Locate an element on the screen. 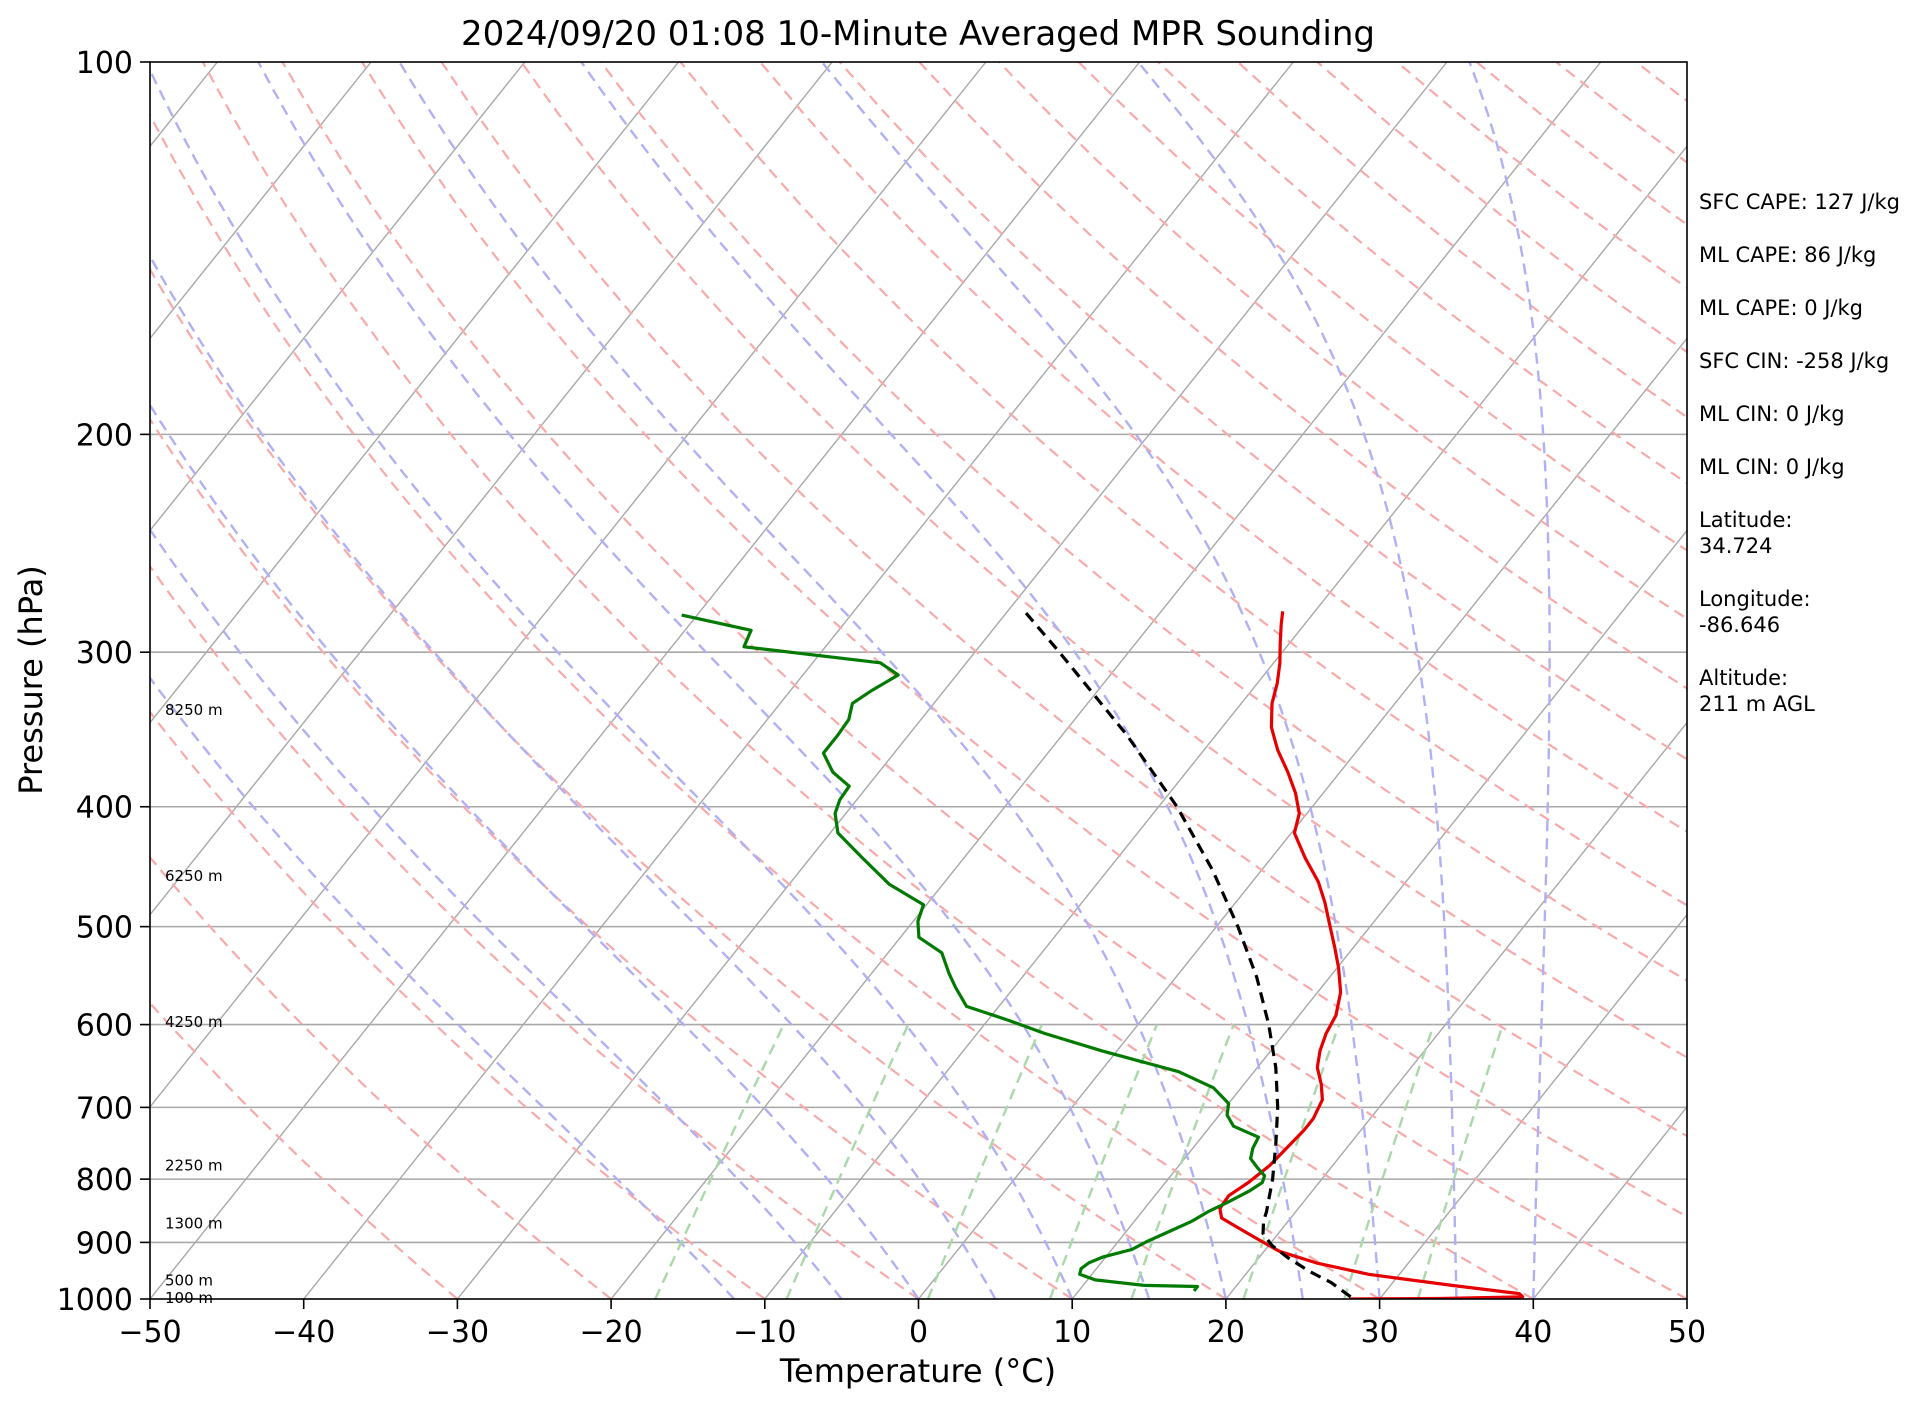 This screenshot has height=1406, width=1921. y-tick-label: 500 is located at coordinates (104, 928).